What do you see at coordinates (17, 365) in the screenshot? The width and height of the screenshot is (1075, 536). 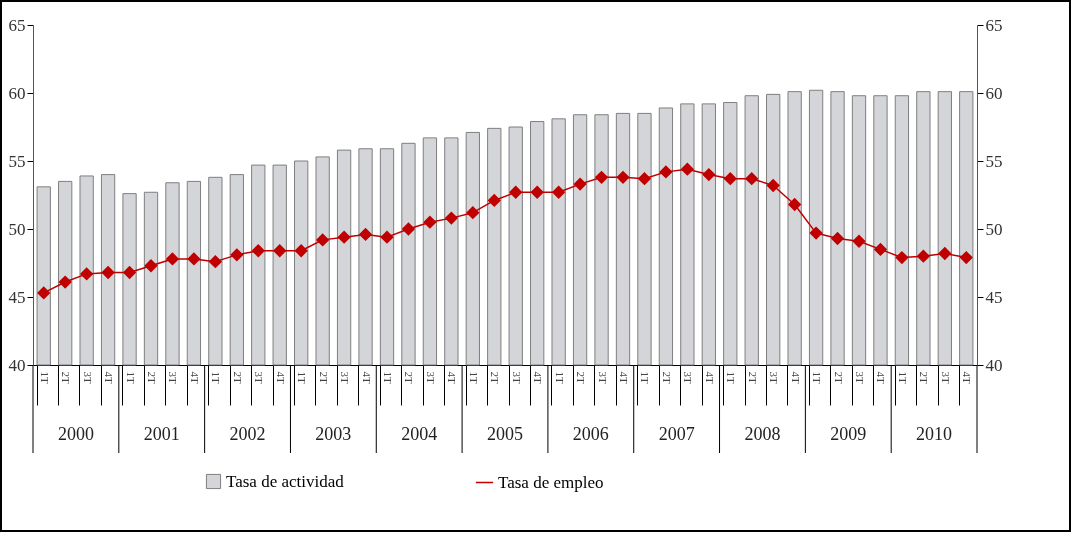 I see `y-tick-label: 40` at bounding box center [17, 365].